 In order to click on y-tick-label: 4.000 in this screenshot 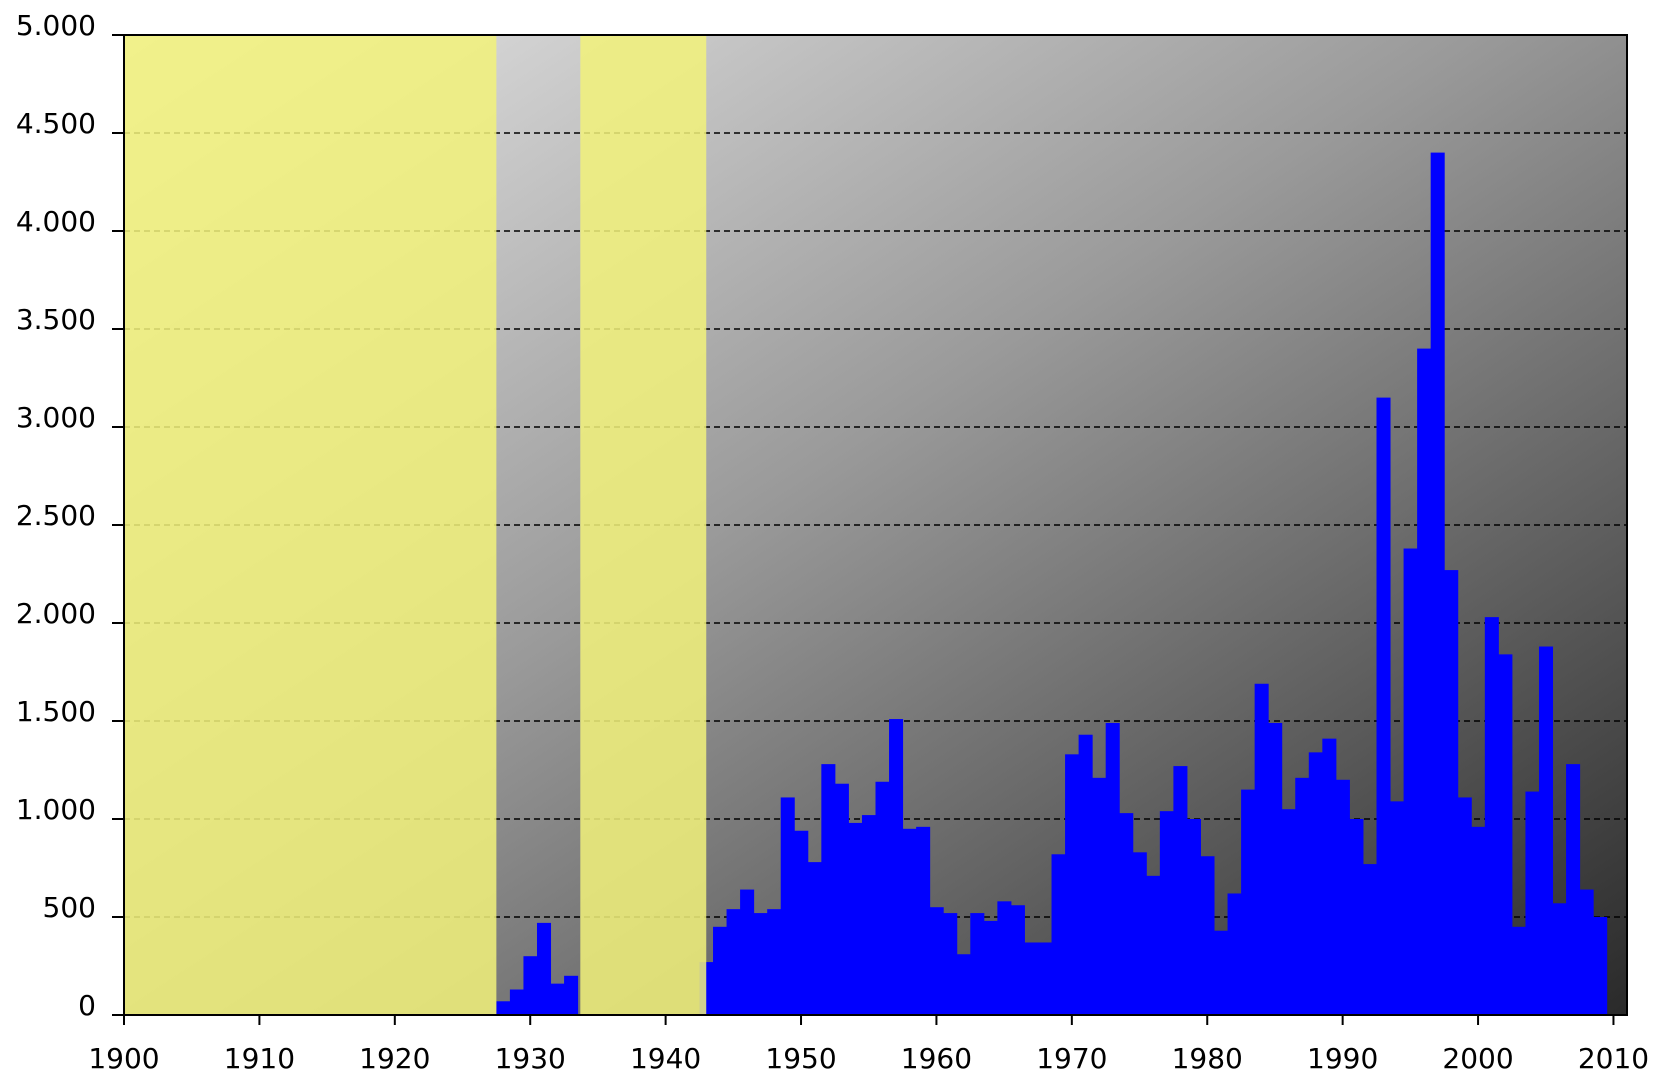, I will do `click(56, 221)`.